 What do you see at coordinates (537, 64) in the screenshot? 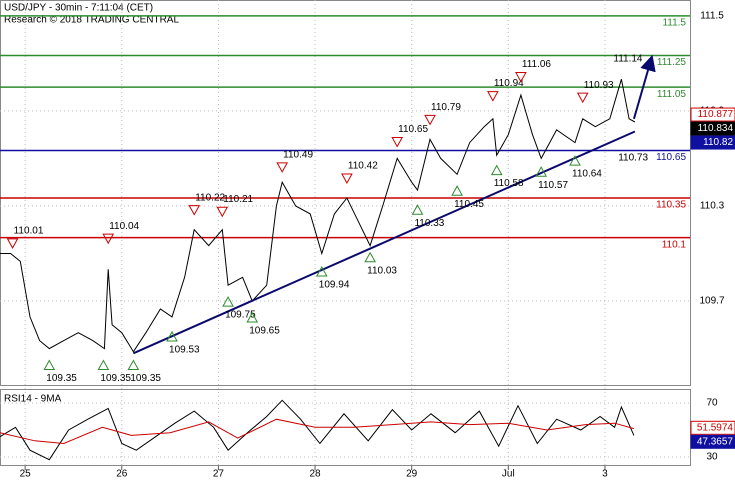
I see `high-label: 111.06` at bounding box center [537, 64].